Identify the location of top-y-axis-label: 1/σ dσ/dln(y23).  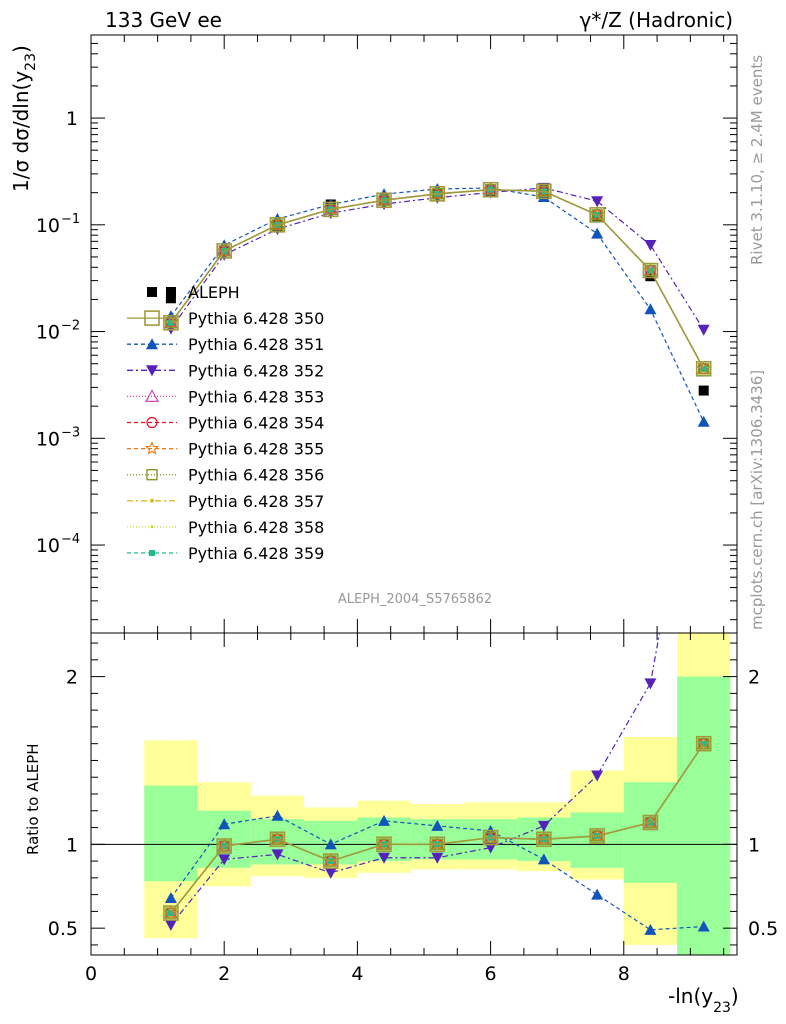
(24, 118).